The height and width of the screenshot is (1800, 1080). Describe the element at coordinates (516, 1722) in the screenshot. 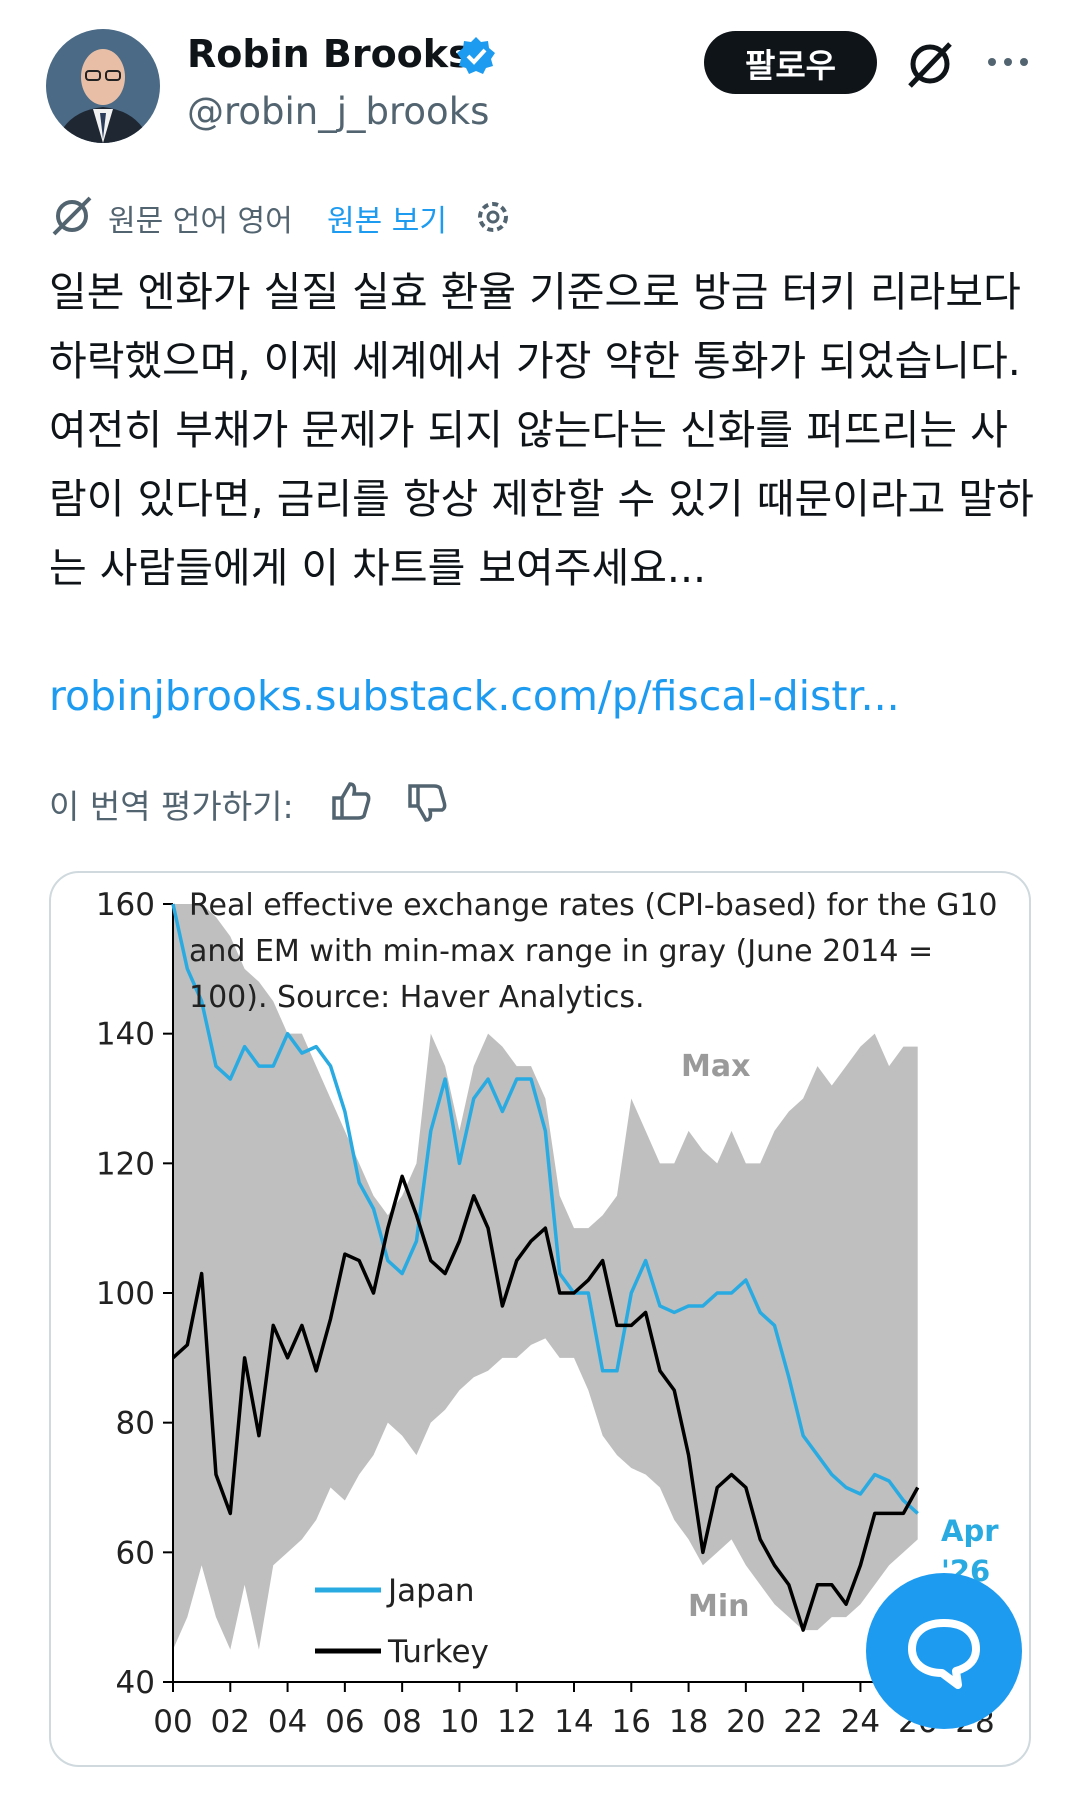

I see `x-tick-label: 12` at that location.